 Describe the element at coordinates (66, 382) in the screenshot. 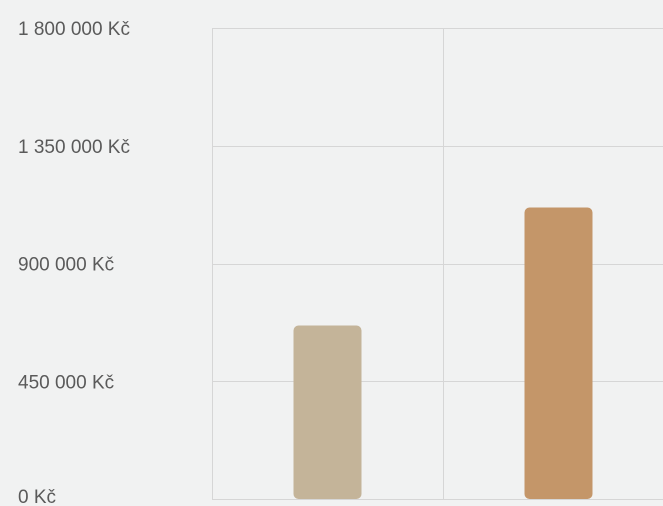

I see `y-tick-label: 450 000 Kč` at that location.